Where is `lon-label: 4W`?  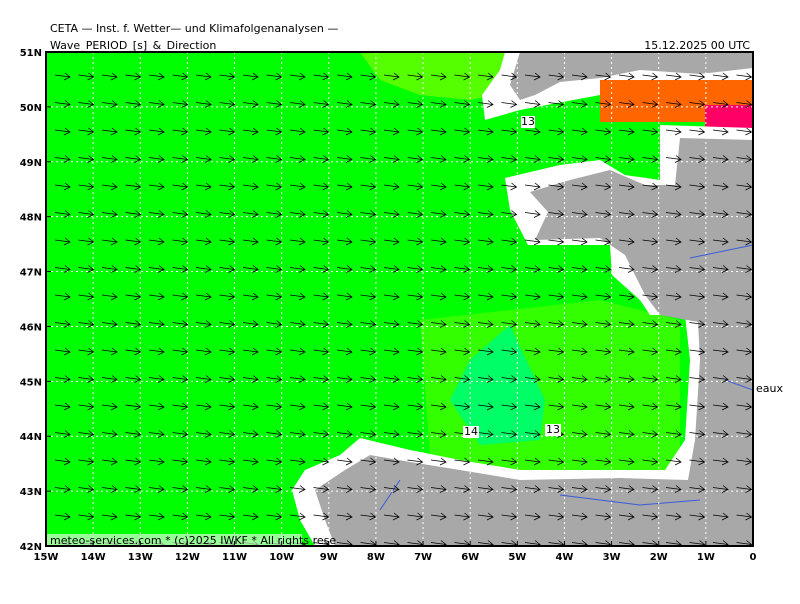 lon-label: 4W is located at coordinates (564, 557).